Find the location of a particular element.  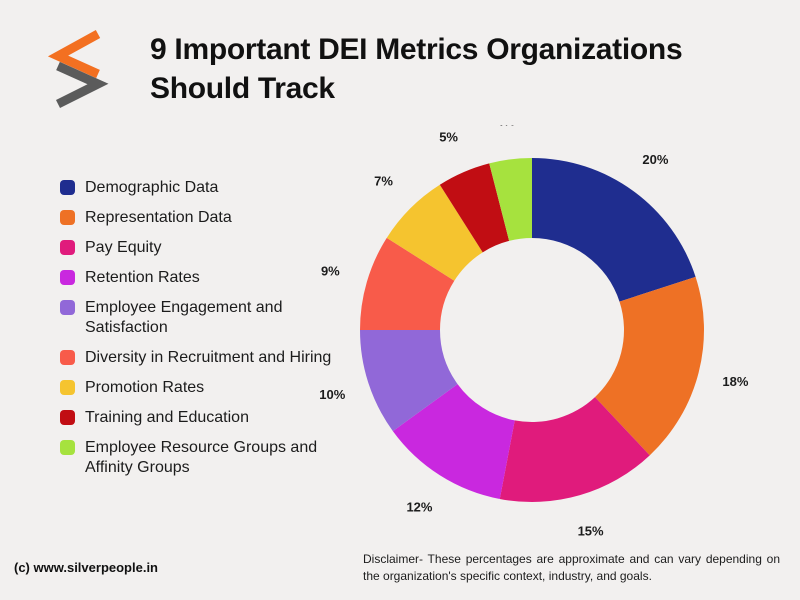

legend-item: Representation Data is located at coordinates (205, 218).